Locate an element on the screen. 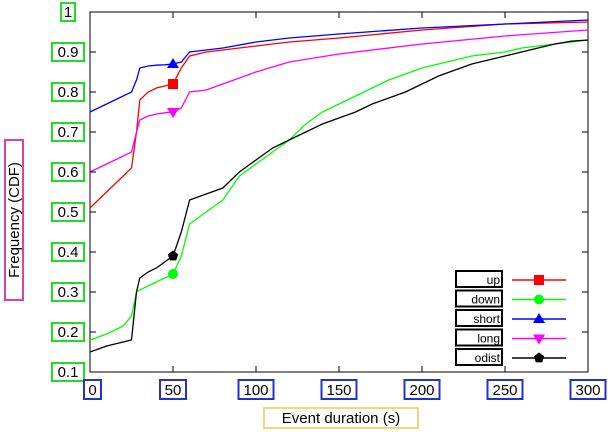 The height and width of the screenshot is (432, 612). y-tick-label: 0.6 is located at coordinates (68, 172).